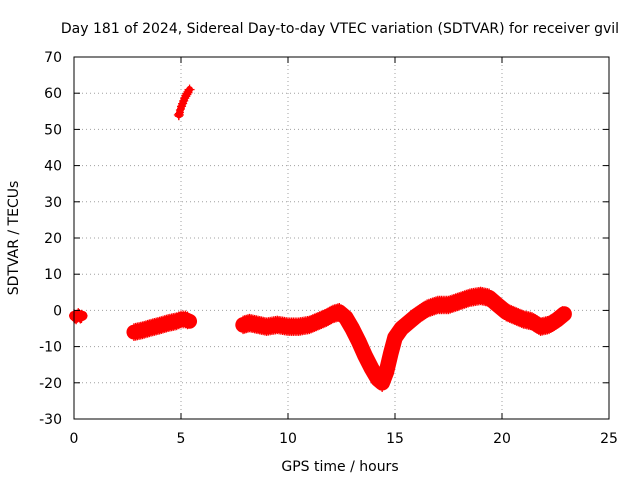 The image size is (640, 480). What do you see at coordinates (53, 58) in the screenshot?
I see `y-tick-label: 70` at bounding box center [53, 58].